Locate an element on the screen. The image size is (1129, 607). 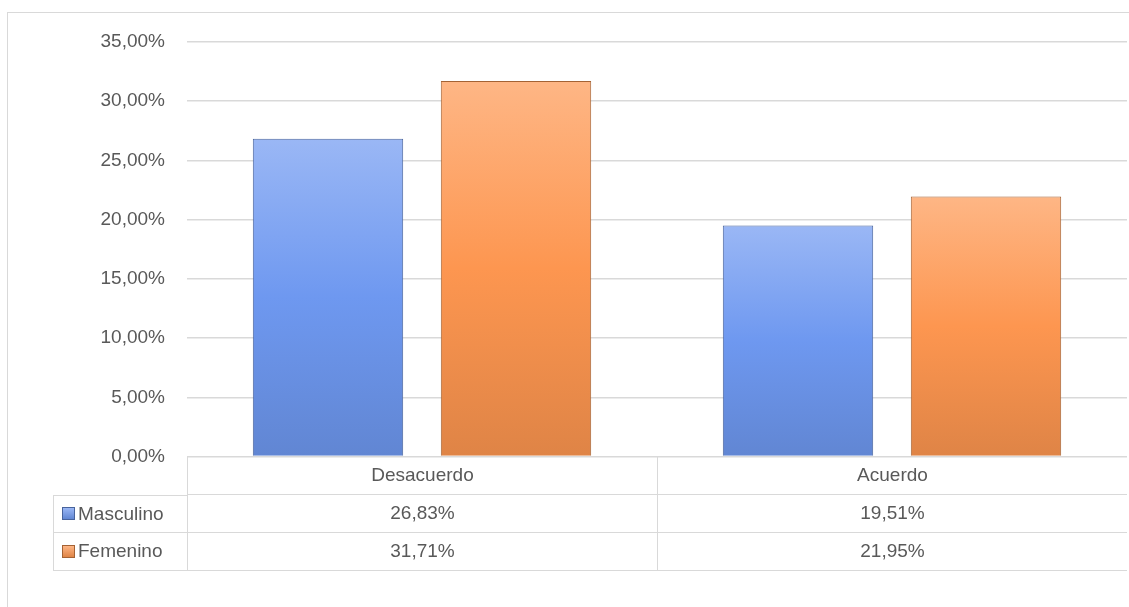
y-tick-label: 5,00% is located at coordinates (138, 396).